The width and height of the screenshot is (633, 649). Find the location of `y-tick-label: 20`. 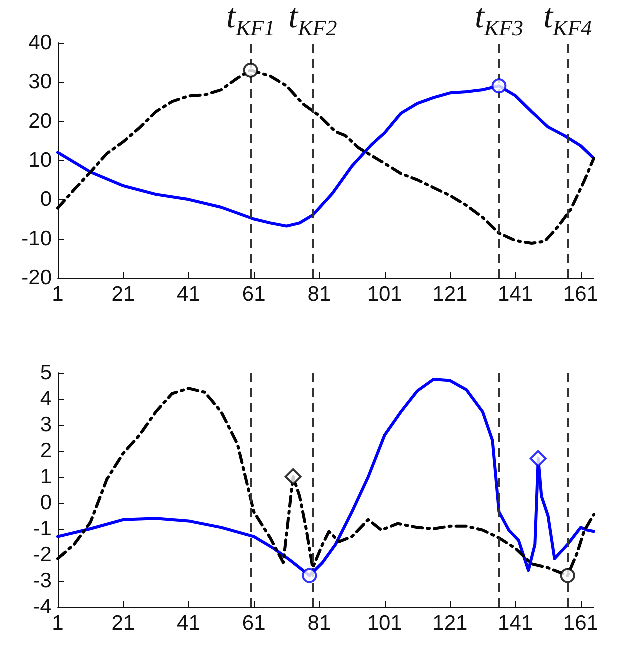

y-tick-label: 20 is located at coordinates (40, 121).